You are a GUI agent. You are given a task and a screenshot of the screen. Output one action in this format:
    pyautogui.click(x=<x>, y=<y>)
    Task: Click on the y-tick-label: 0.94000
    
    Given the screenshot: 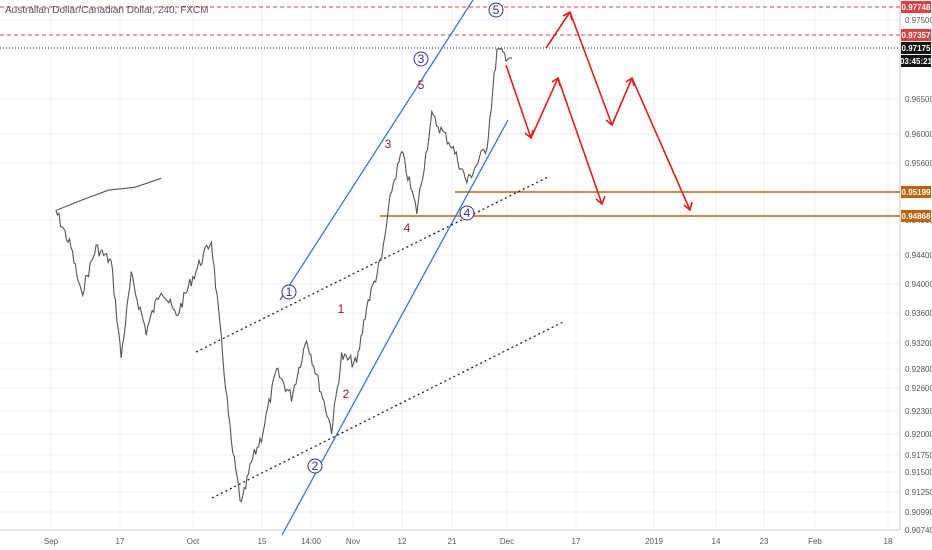 What is the action you would take?
    pyautogui.click(x=918, y=284)
    